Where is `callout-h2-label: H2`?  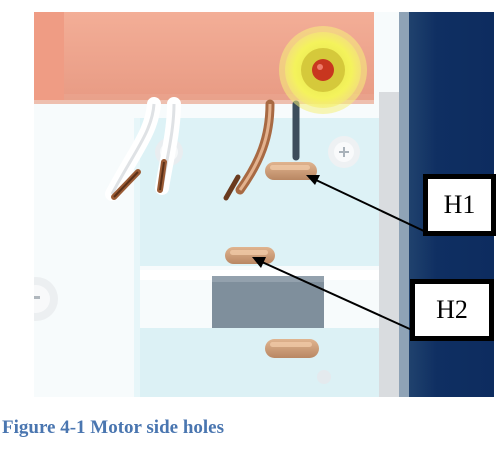
callout-h2-label: H2 is located at coordinates (452, 309).